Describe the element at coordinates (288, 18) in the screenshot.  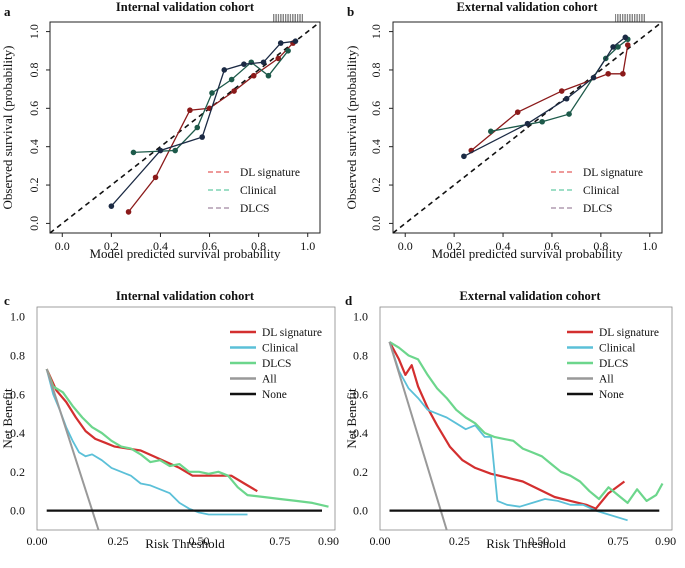
I see `rug-marks` at that location.